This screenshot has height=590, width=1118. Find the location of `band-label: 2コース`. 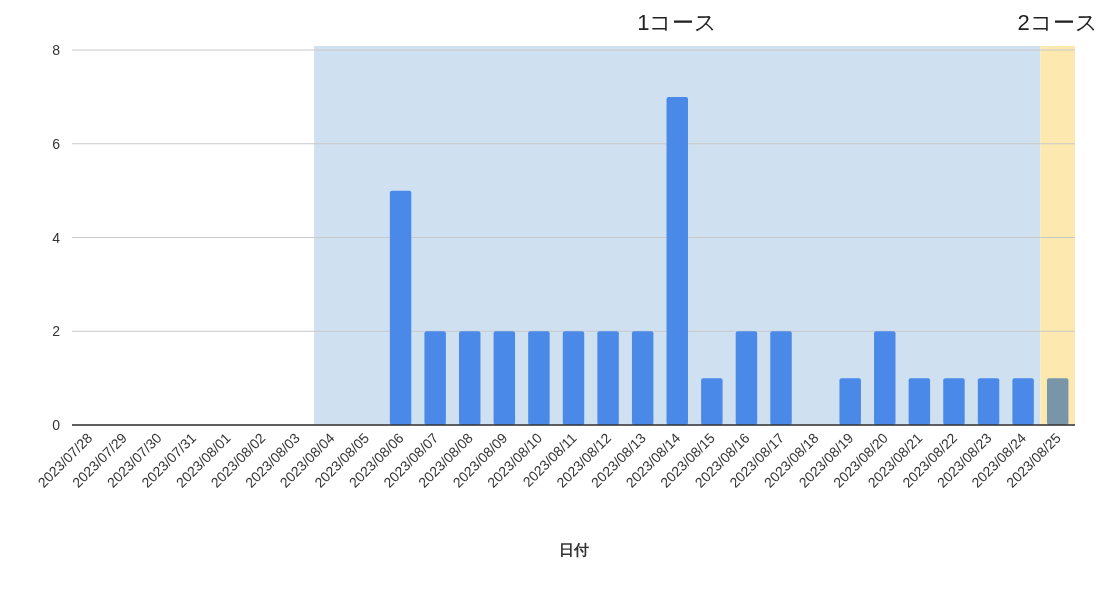

band-label: 2コース is located at coordinates (1057, 22).